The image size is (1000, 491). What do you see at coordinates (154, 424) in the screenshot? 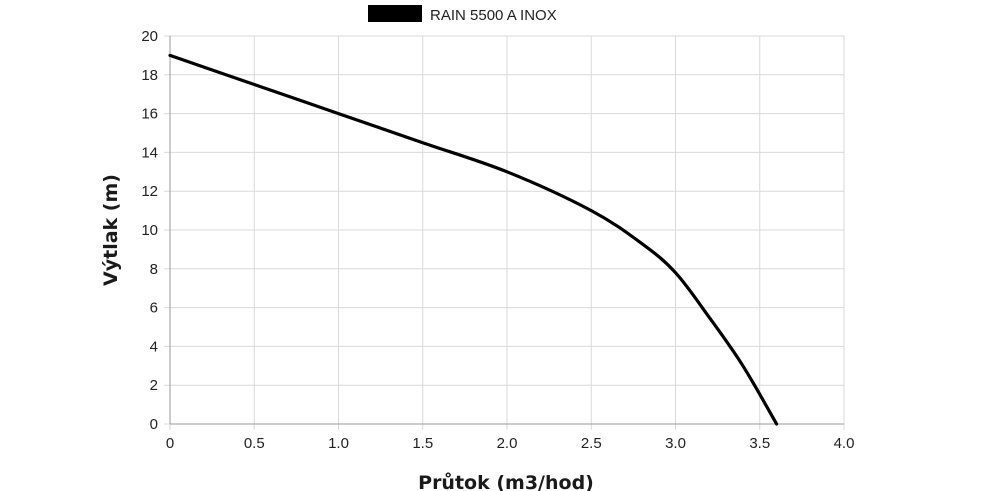
I see `y-tick-label: 0` at bounding box center [154, 424].